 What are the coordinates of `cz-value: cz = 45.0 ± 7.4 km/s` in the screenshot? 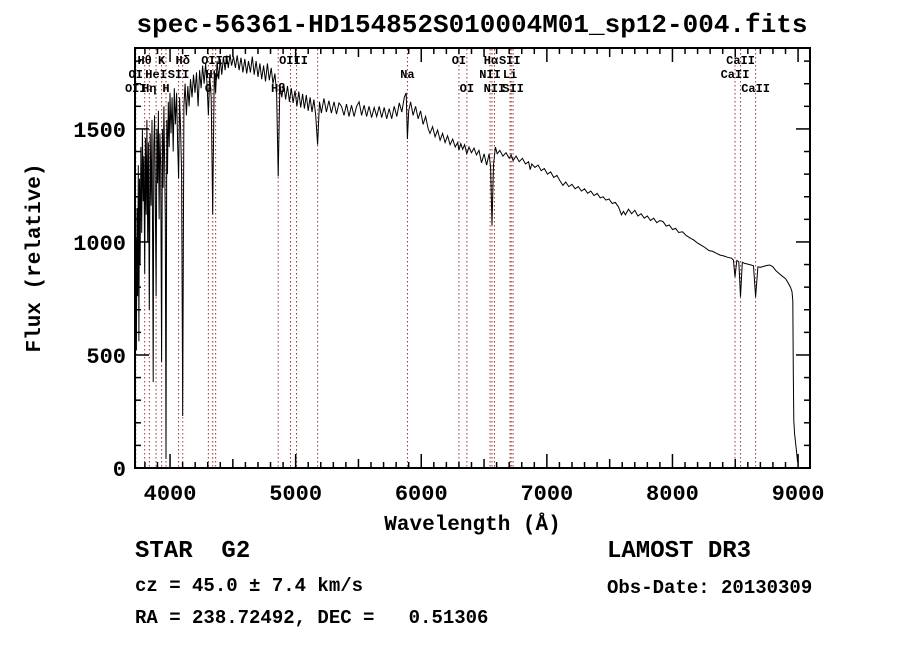 It's located at (249, 586).